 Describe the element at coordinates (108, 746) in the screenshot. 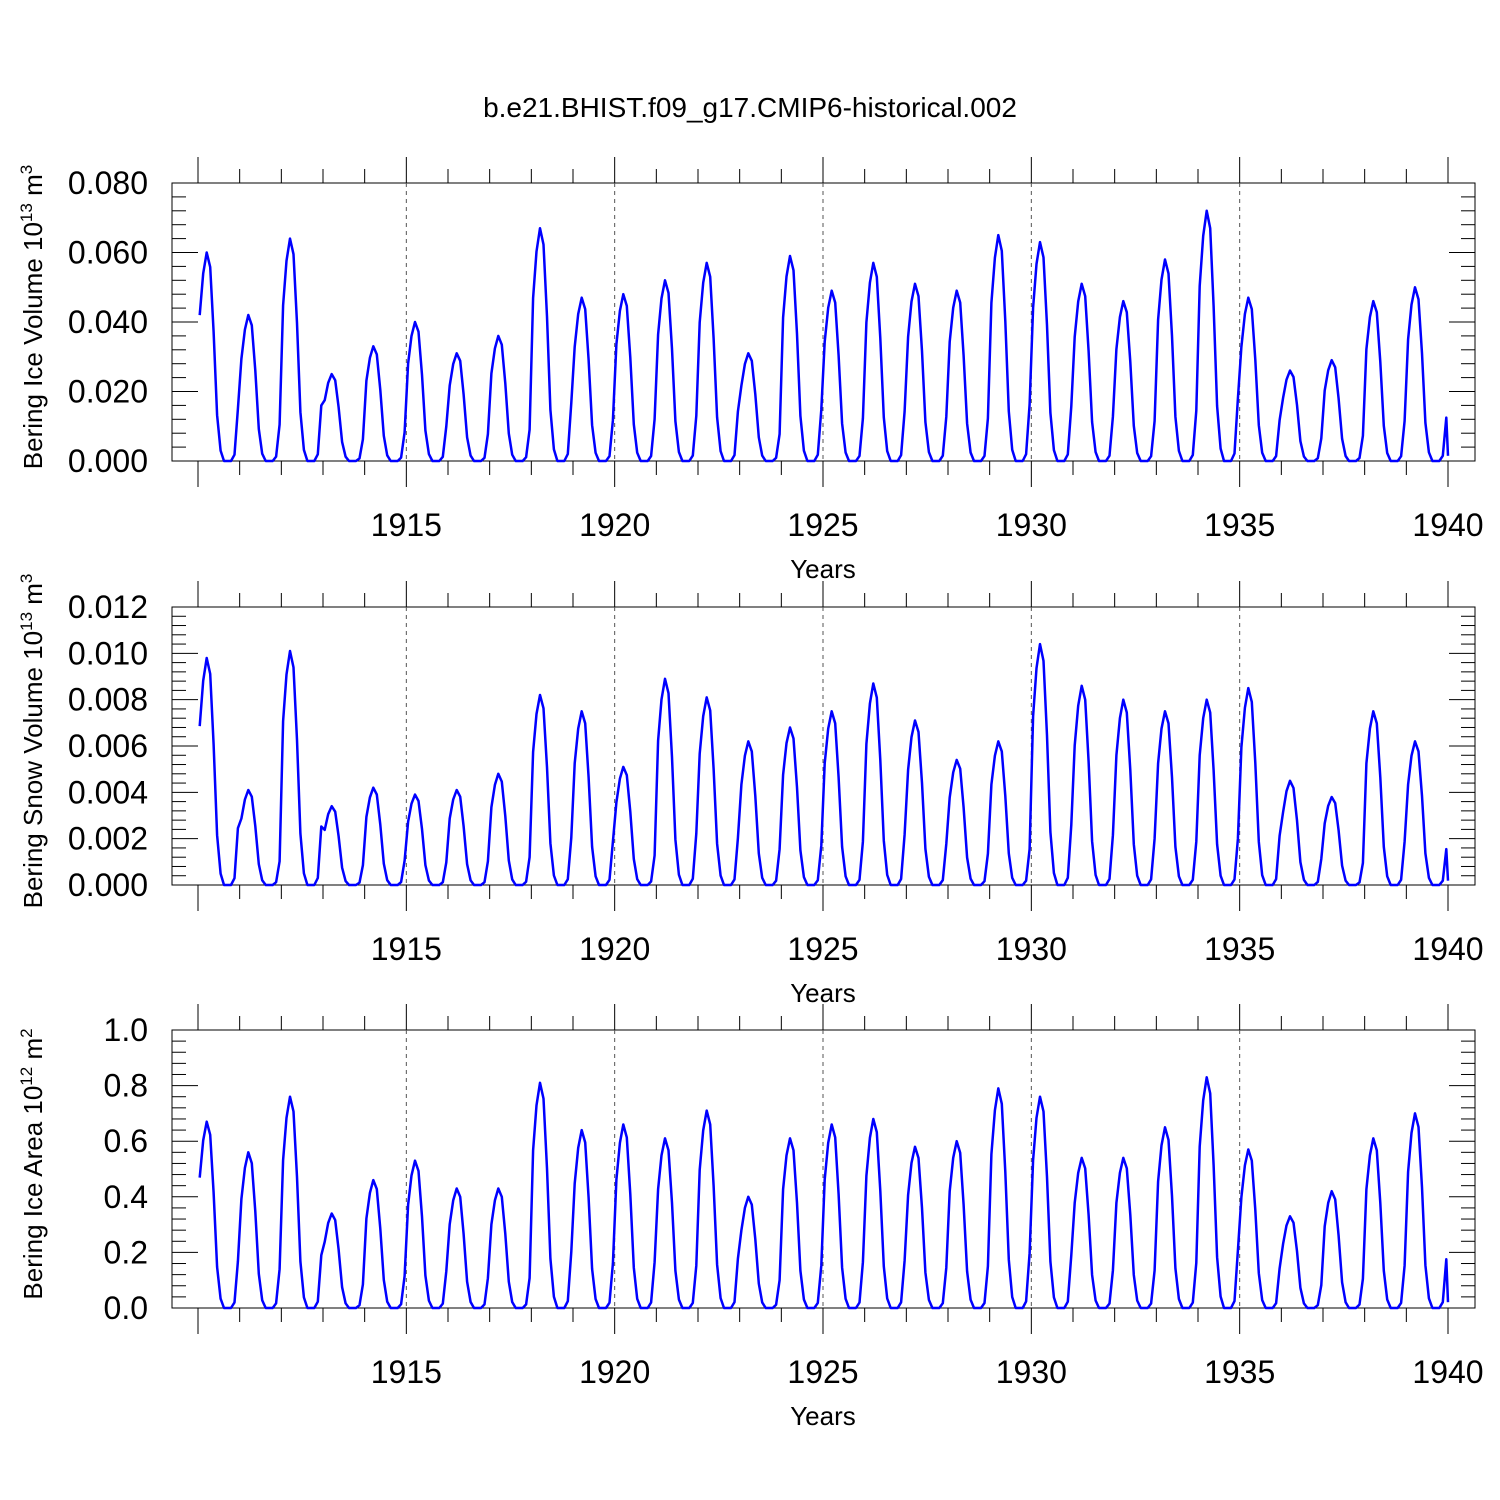

I see `y-tick-label: 0.006` at that location.